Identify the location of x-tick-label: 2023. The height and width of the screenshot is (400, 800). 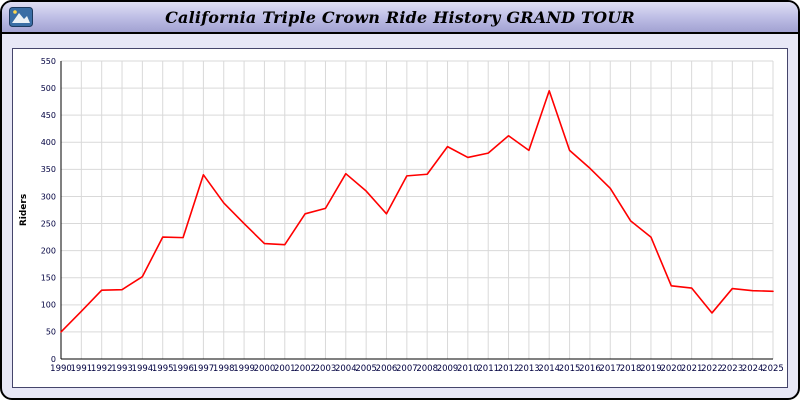
(732, 369).